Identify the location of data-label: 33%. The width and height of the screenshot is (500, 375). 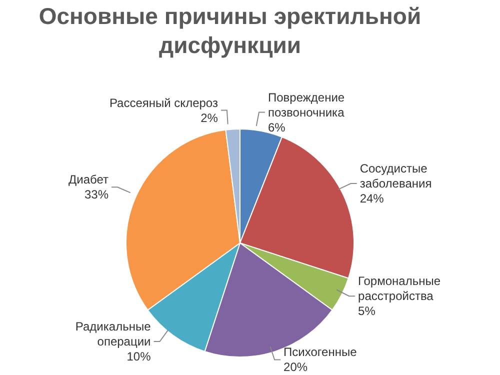
(96, 195).